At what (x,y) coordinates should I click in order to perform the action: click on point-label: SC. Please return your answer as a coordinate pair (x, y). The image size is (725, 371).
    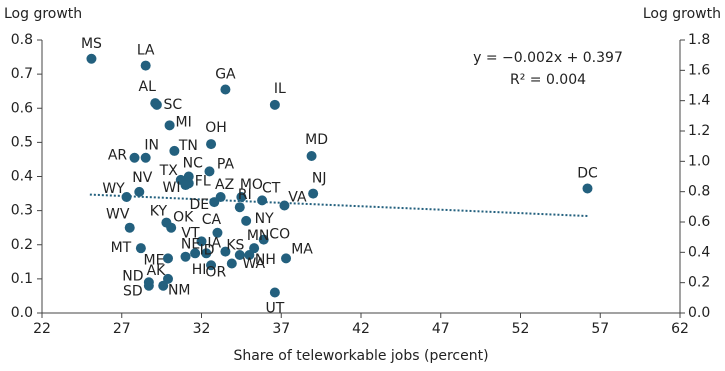
    Looking at the image, I should click on (173, 105).